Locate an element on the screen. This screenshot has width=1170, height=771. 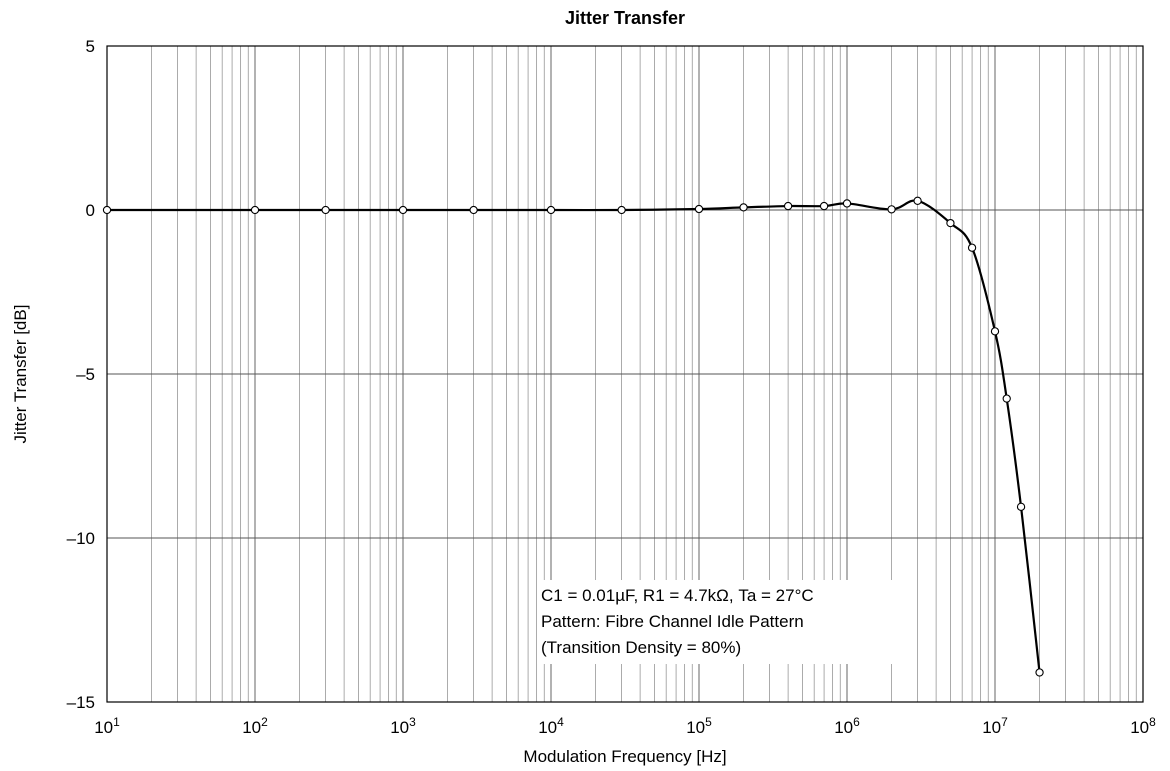
x-tick-label: 10² is located at coordinates (255, 726).